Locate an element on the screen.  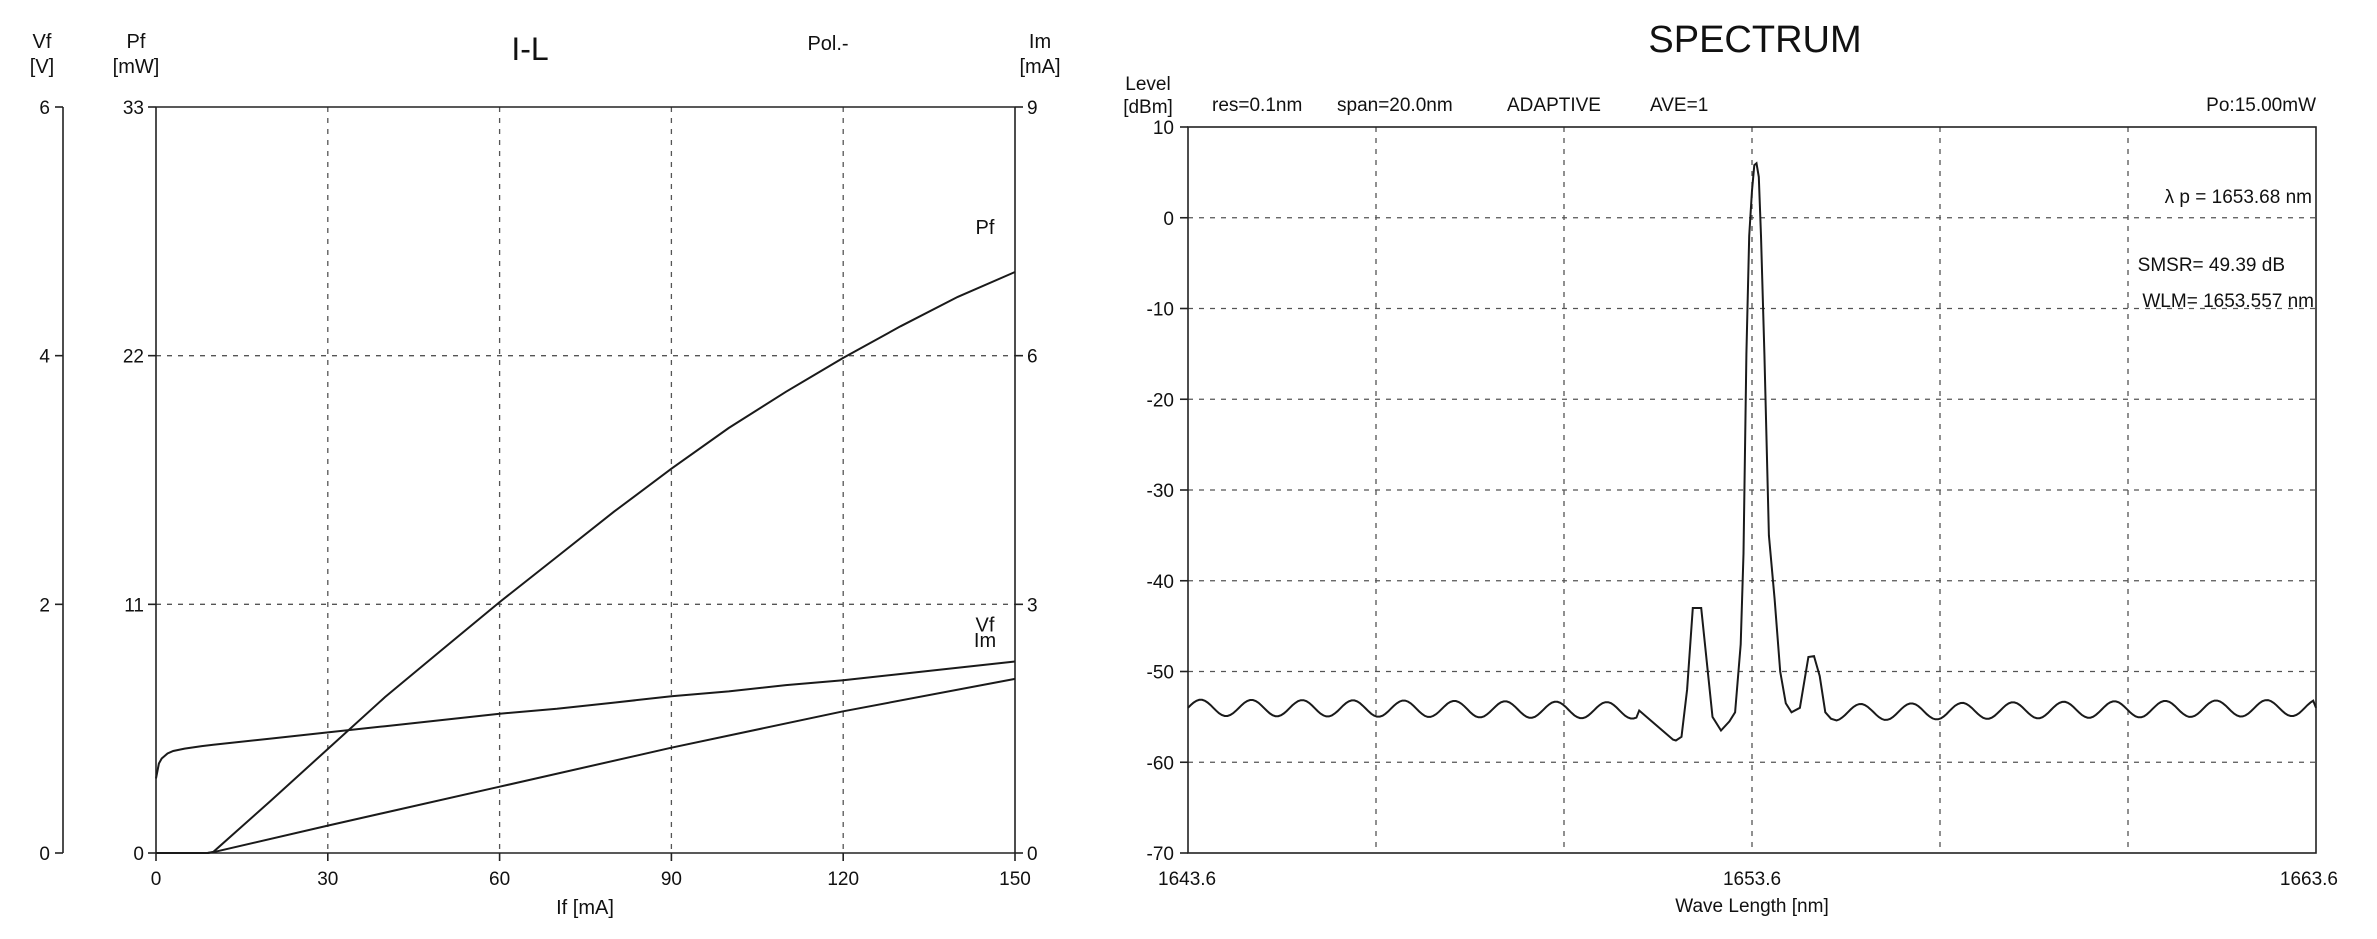
series-vf-label: Vf is located at coordinates (985, 626).